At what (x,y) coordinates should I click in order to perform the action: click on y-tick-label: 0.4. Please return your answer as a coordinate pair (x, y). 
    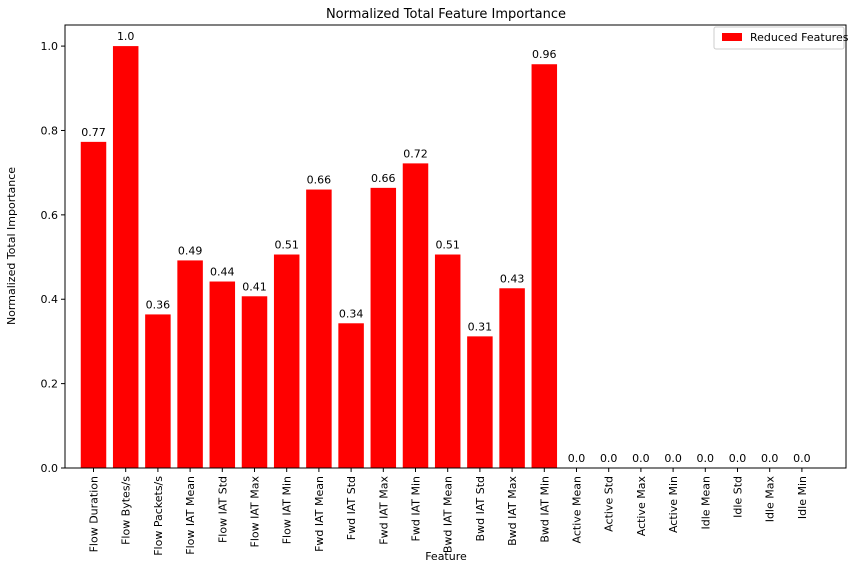
    Looking at the image, I should click on (50, 299).